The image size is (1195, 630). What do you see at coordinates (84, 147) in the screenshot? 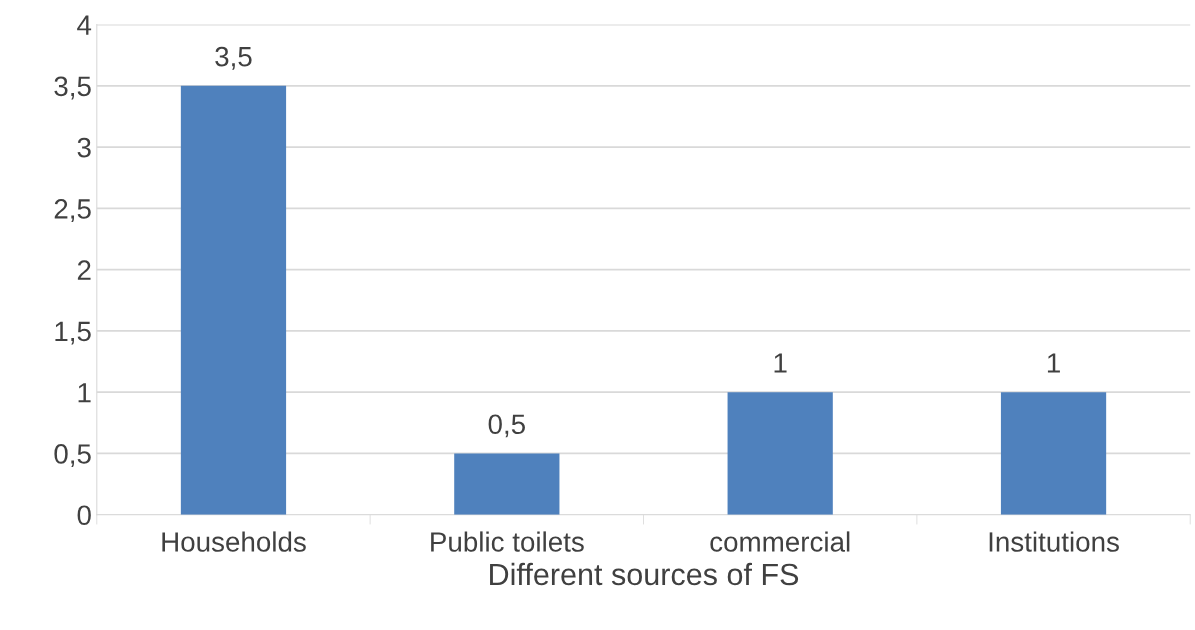
I see `y-tick-label: 3` at bounding box center [84, 147].